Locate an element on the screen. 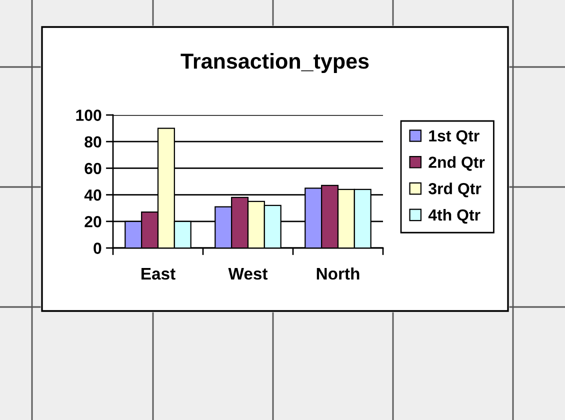  y-tick-label: 60 is located at coordinates (93, 168).